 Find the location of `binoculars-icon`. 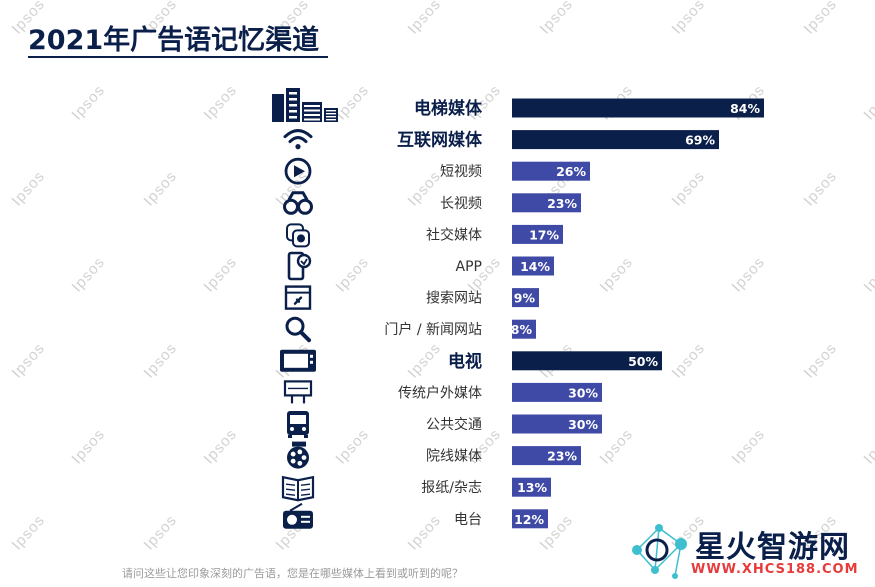

binoculars-icon is located at coordinates (298, 203).